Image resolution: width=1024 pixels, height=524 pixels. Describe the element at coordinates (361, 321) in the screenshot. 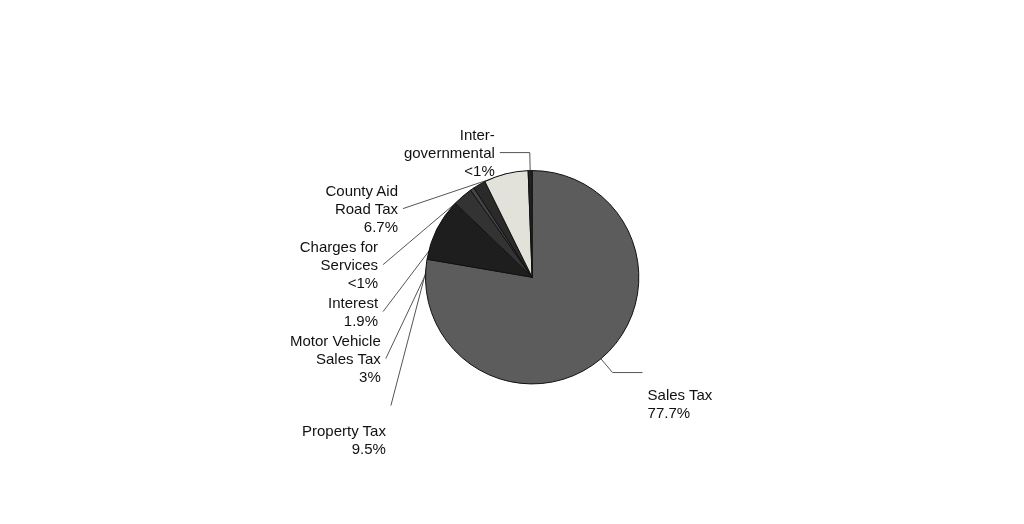

I see `data-label: 1.9%` at that location.